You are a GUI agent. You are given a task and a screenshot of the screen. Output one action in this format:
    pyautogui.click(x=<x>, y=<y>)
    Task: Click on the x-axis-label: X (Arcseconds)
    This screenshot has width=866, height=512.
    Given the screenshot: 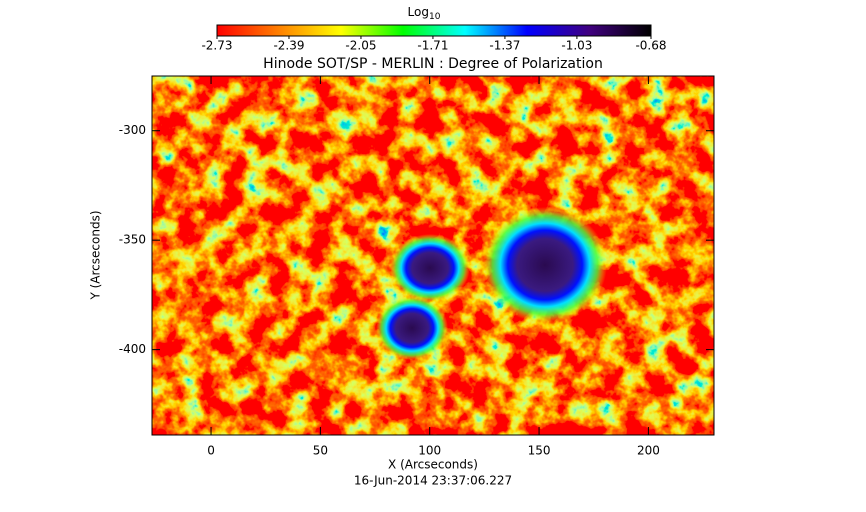 What is the action you would take?
    pyautogui.click(x=433, y=465)
    